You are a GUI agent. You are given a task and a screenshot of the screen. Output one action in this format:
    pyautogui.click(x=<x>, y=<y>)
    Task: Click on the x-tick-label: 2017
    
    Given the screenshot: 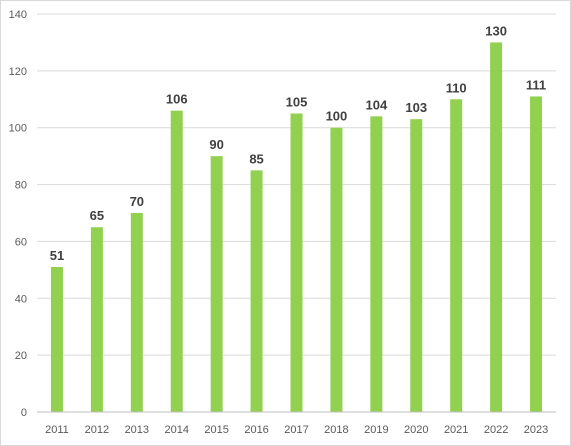 What is the action you would take?
    pyautogui.click(x=296, y=430)
    